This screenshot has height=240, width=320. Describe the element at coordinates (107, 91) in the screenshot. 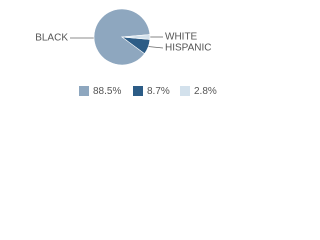

I see `legend-label: 88.5%` at that location.